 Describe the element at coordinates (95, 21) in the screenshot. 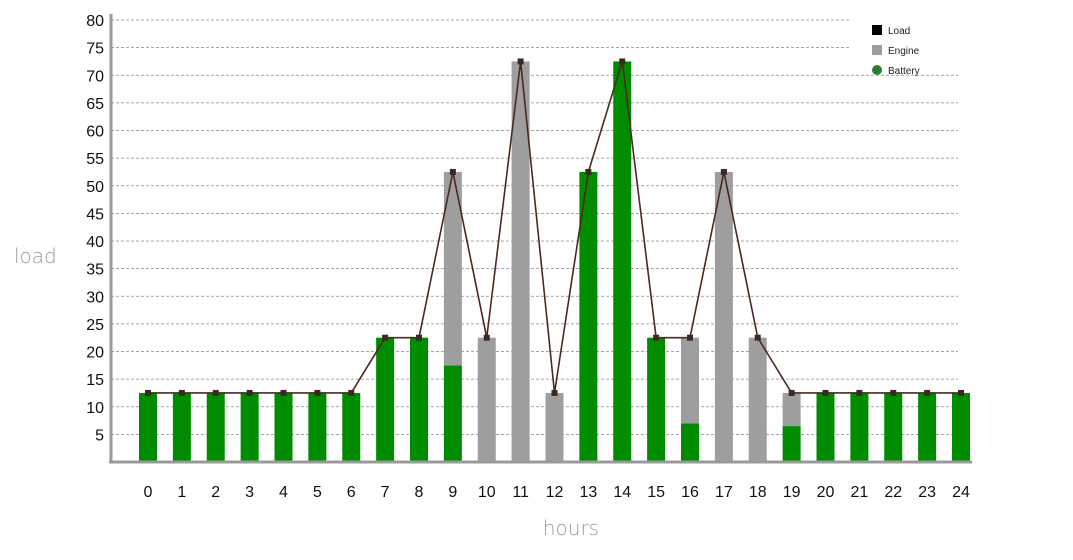

I see `y-tick-label: 80` at that location.